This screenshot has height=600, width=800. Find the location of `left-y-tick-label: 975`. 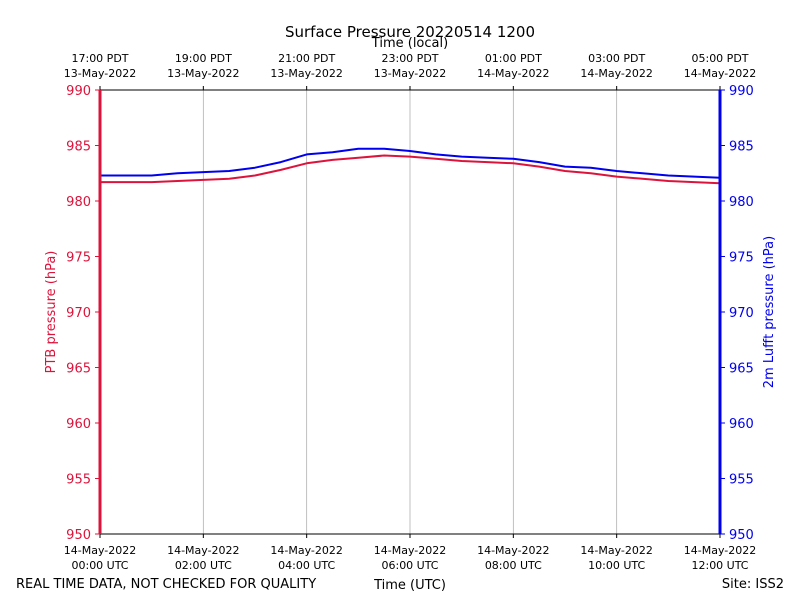

left-y-tick-label: 975 is located at coordinates (78, 258).